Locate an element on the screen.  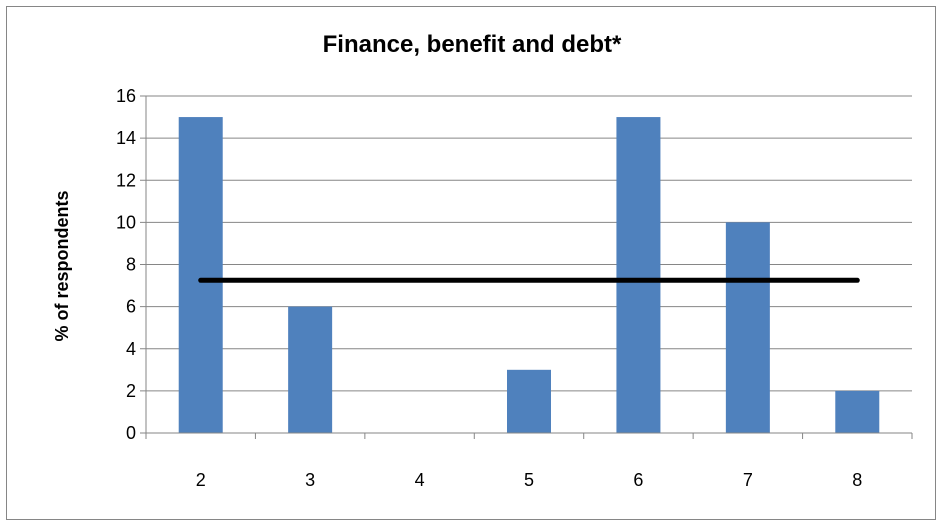
y-axis-ticks: 0 2 4 6 8 10 12 14 16 is located at coordinates (131, 264).